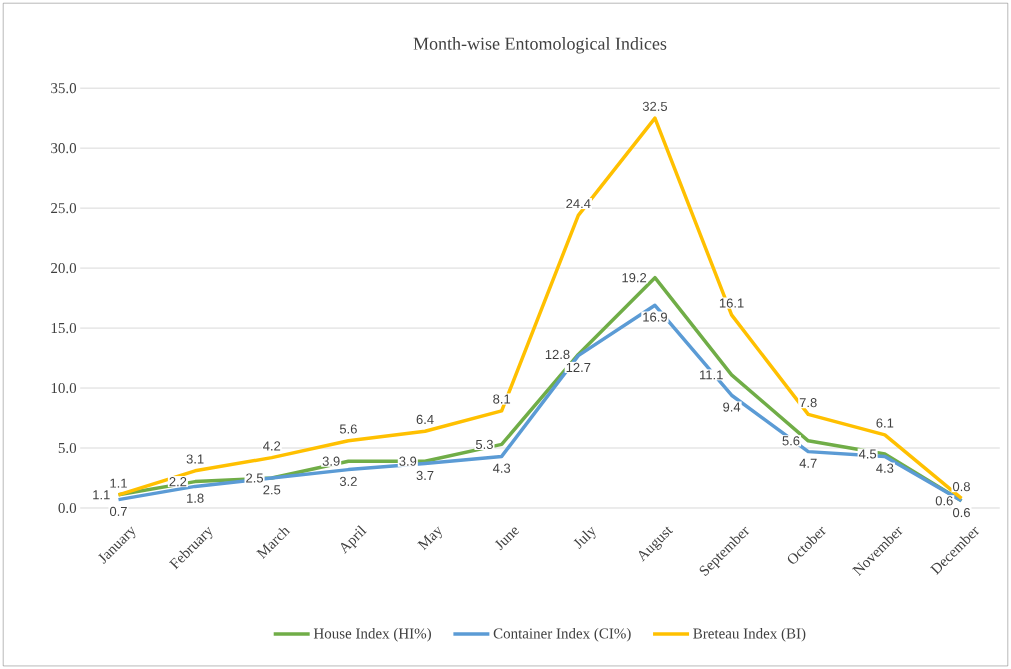 This screenshot has height=669, width=1011. I want to click on x-tick-label: May, so click(429, 538).